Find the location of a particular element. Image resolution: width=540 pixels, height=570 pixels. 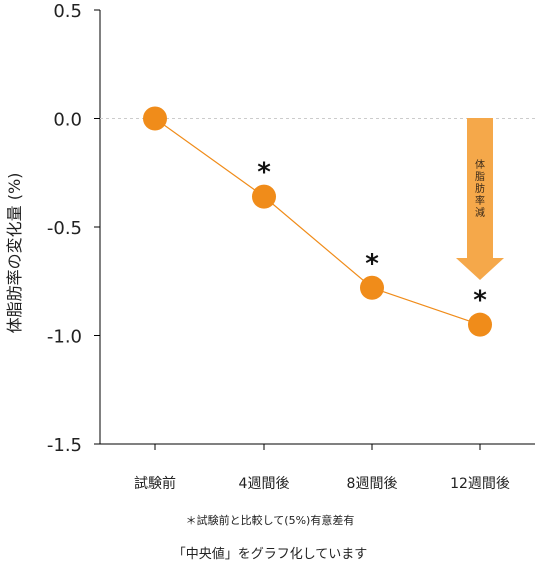

y-tick-label: -1.5 is located at coordinates (64, 445).